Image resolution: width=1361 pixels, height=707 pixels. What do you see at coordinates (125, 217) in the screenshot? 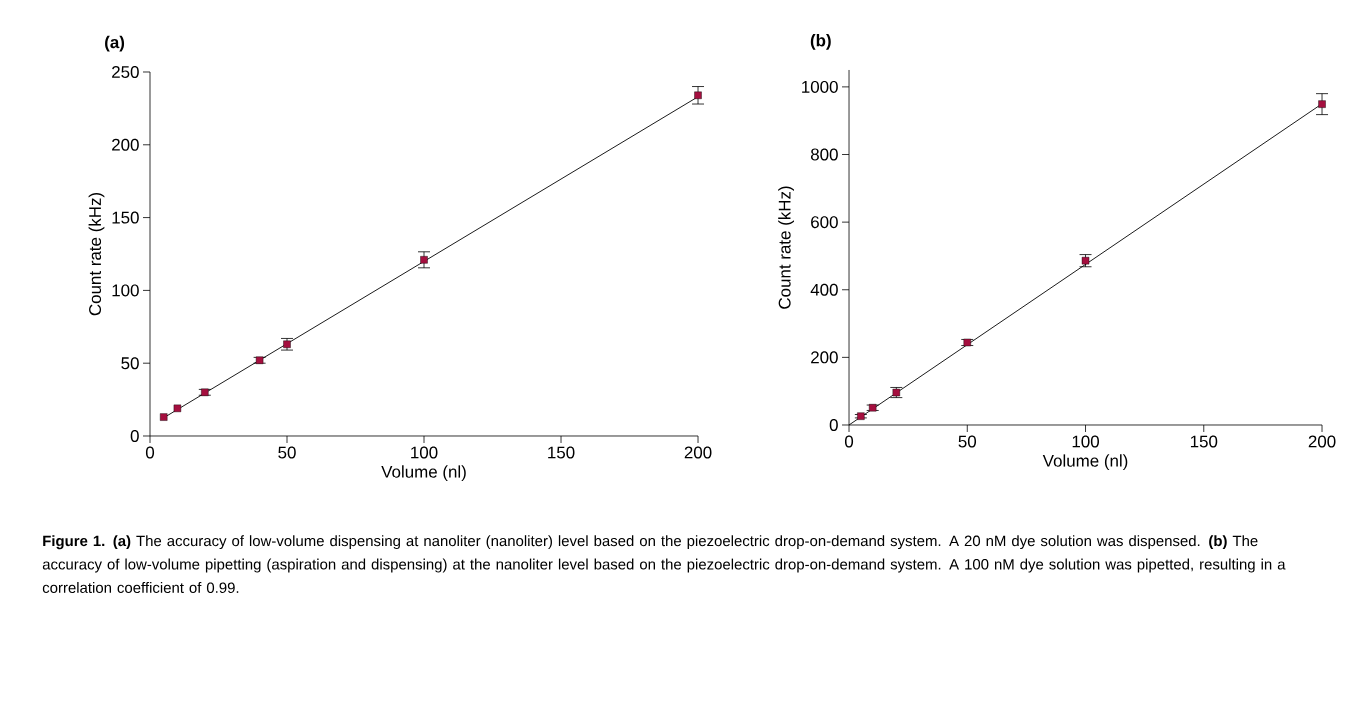
I see `y-tick-label: 150` at bounding box center [125, 217].